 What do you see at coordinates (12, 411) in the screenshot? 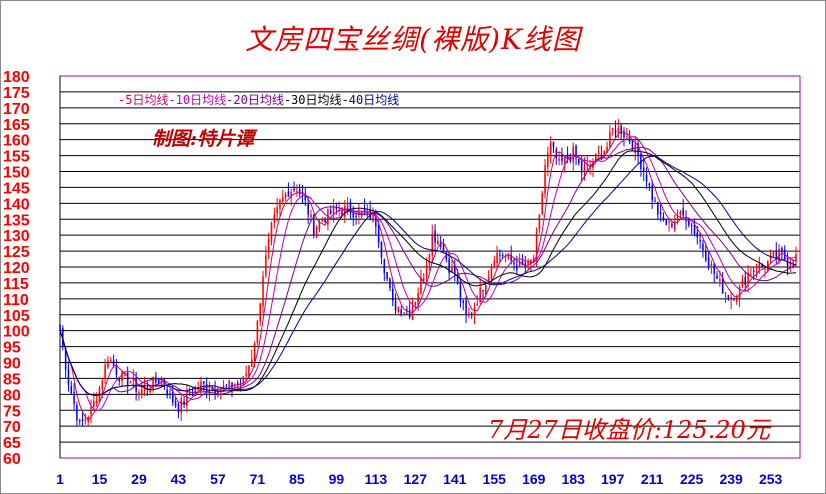
I see `y-tick-label: 75` at bounding box center [12, 411].